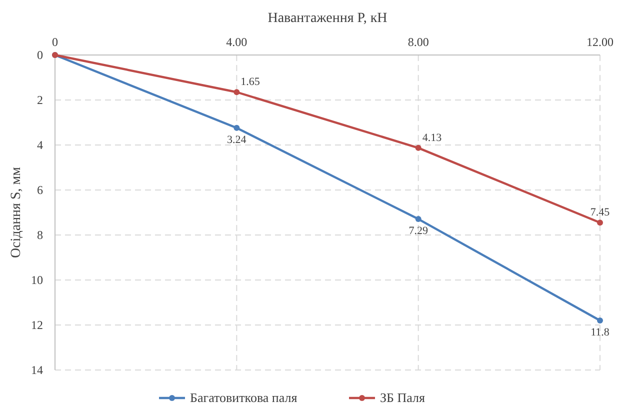 The height and width of the screenshot is (405, 618). Describe the element at coordinates (37, 370) in the screenshot. I see `y-tick-label: 14` at that location.